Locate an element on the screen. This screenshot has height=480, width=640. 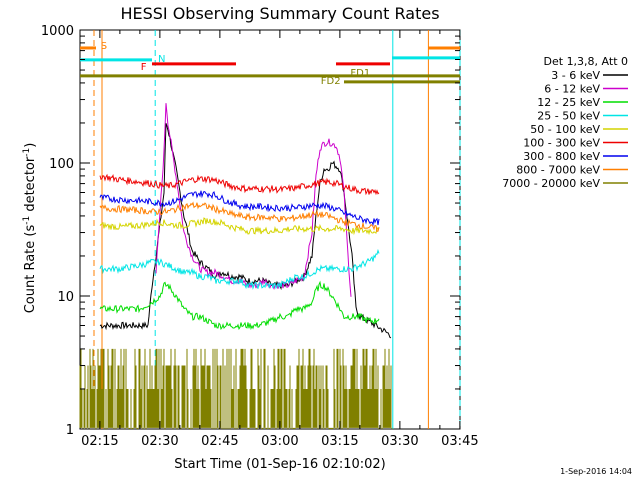
y-axis-label: Count Rate (s-1 detector-1) is located at coordinates (30, 228).